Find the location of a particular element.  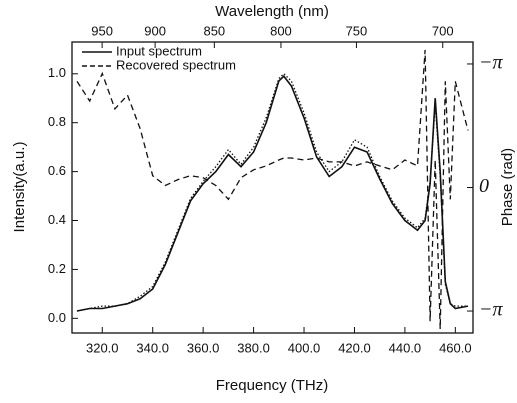

x-tick-label: 360.0 is located at coordinates (203, 347).